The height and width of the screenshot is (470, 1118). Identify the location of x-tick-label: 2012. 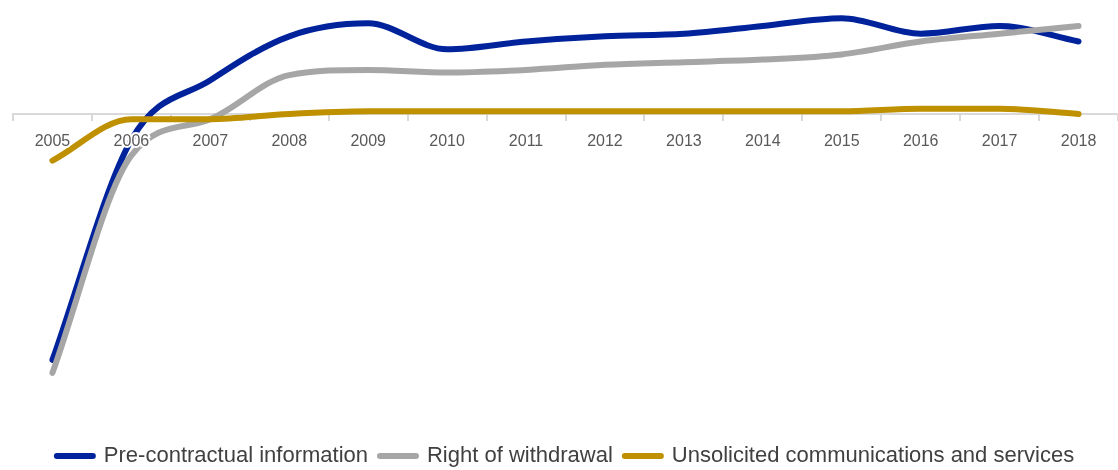
(605, 140).